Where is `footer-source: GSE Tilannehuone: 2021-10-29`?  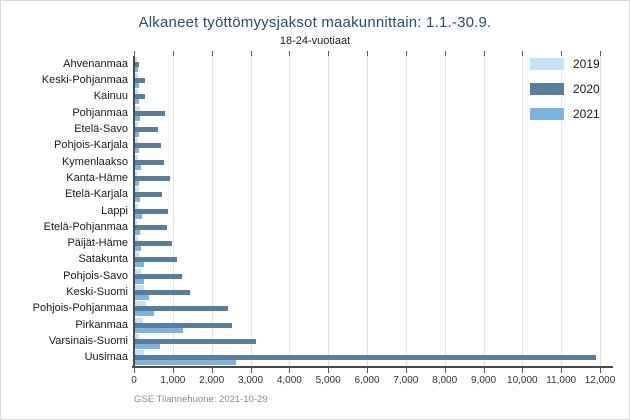 footer-source: GSE Tilannehuone: 2021-10-29 is located at coordinates (201, 399).